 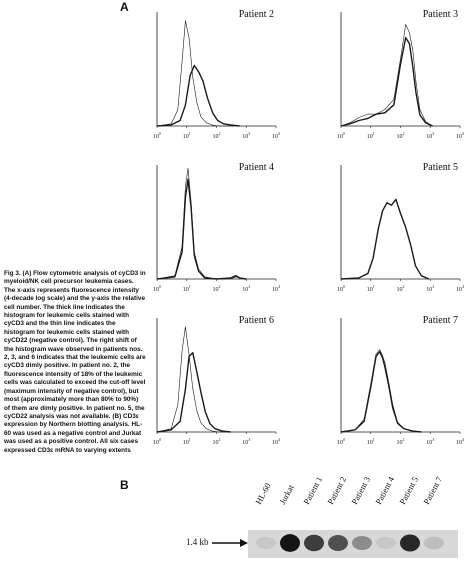 I want to click on histogram-panel: Patient 6 100 10¹ 10² 10³ 10⁴, so click(x=216, y=379).